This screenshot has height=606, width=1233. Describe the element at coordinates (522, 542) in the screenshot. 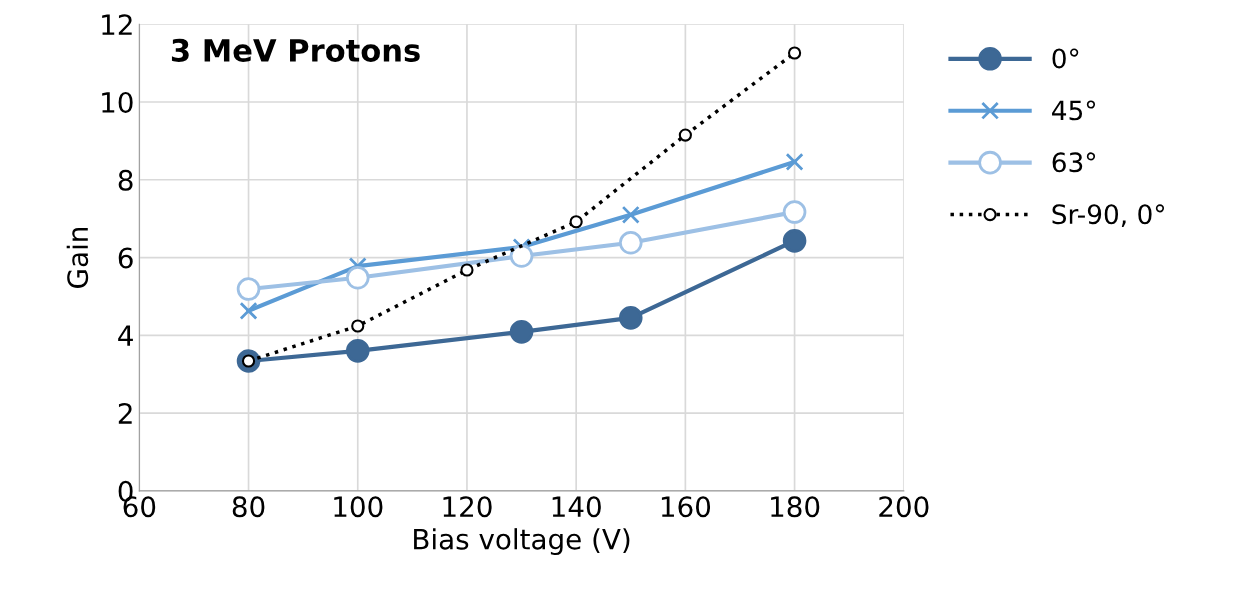

I see `x-axis-title: Bias voltage (V)` at that location.